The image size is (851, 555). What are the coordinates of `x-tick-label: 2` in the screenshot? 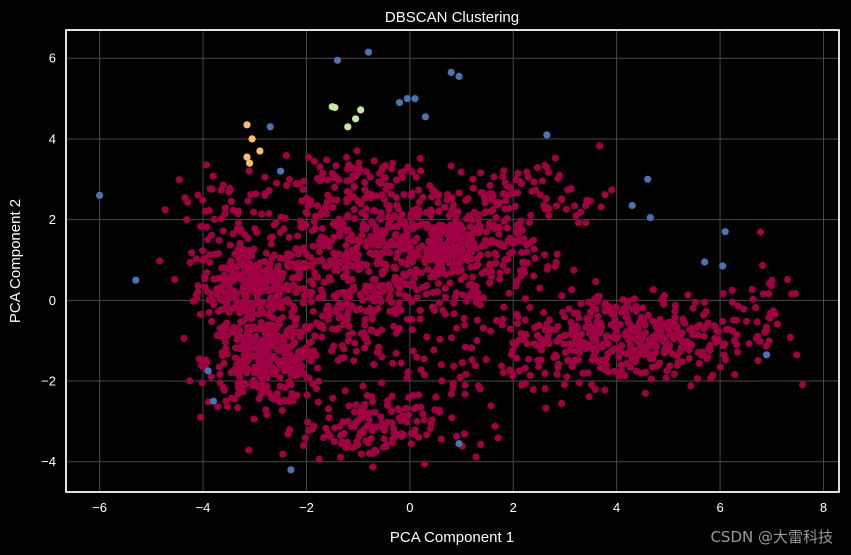 It's located at (513, 507).